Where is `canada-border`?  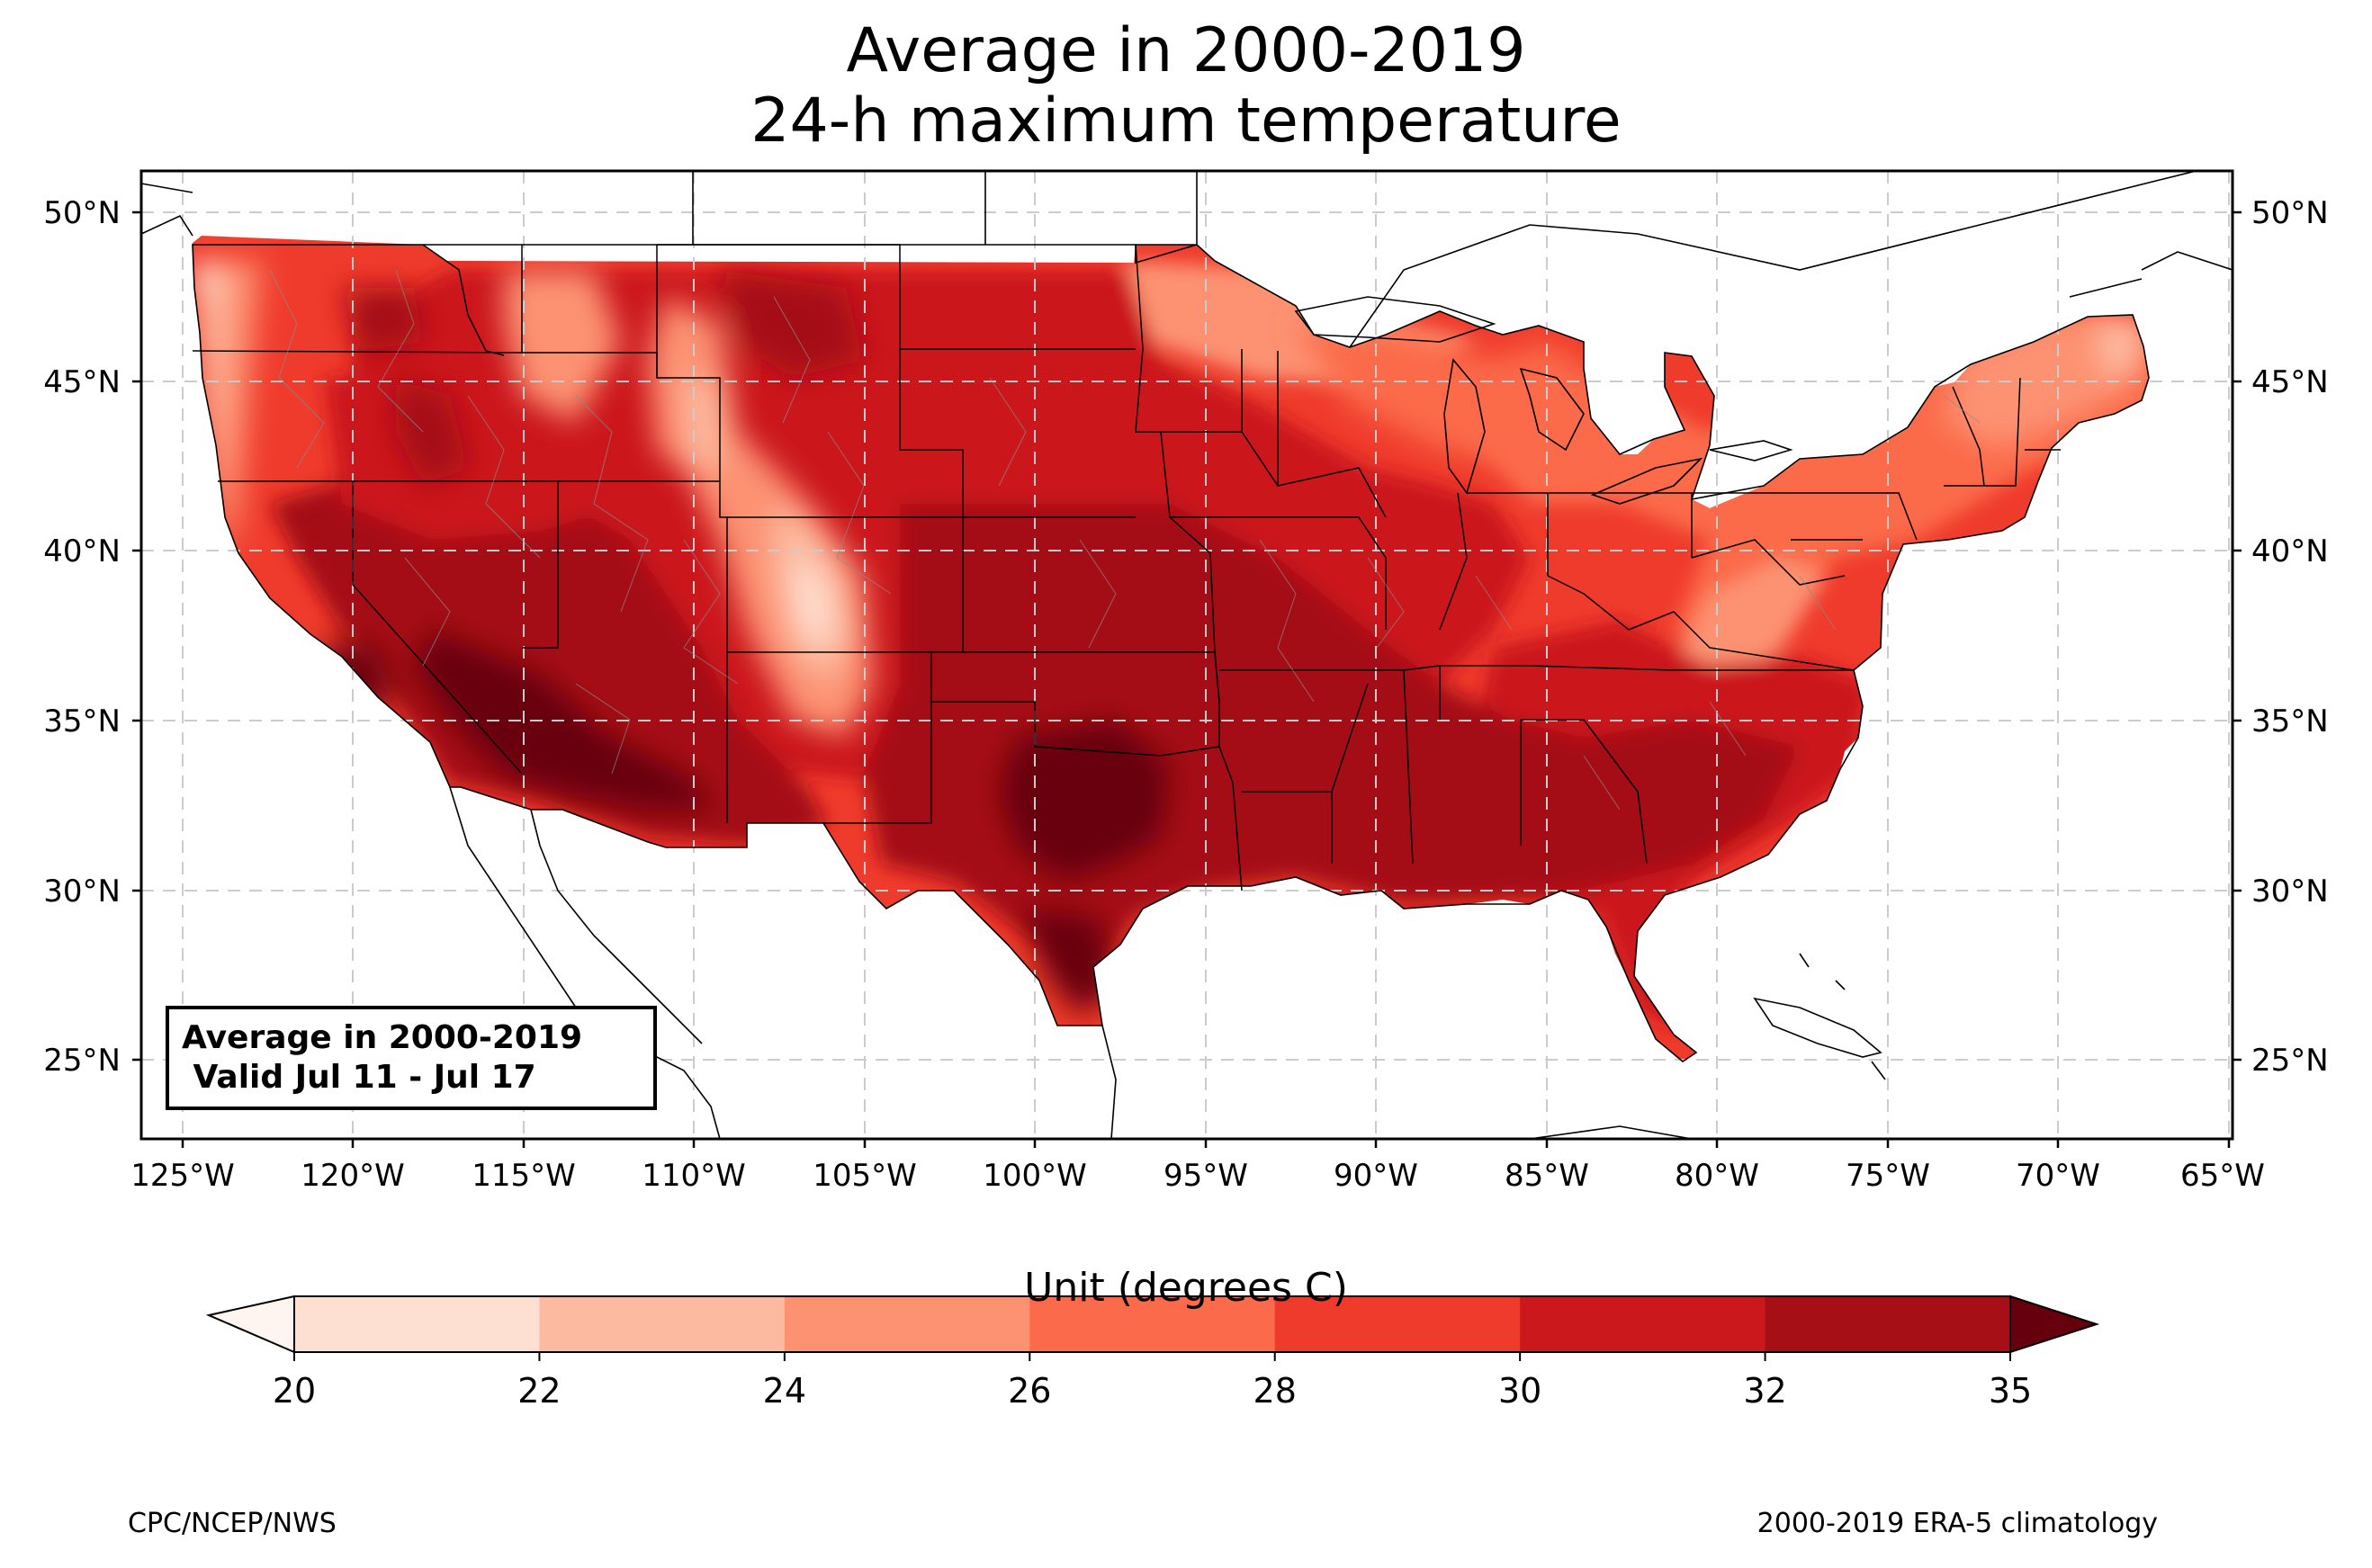
canada-border is located at coordinates (1170, 259).